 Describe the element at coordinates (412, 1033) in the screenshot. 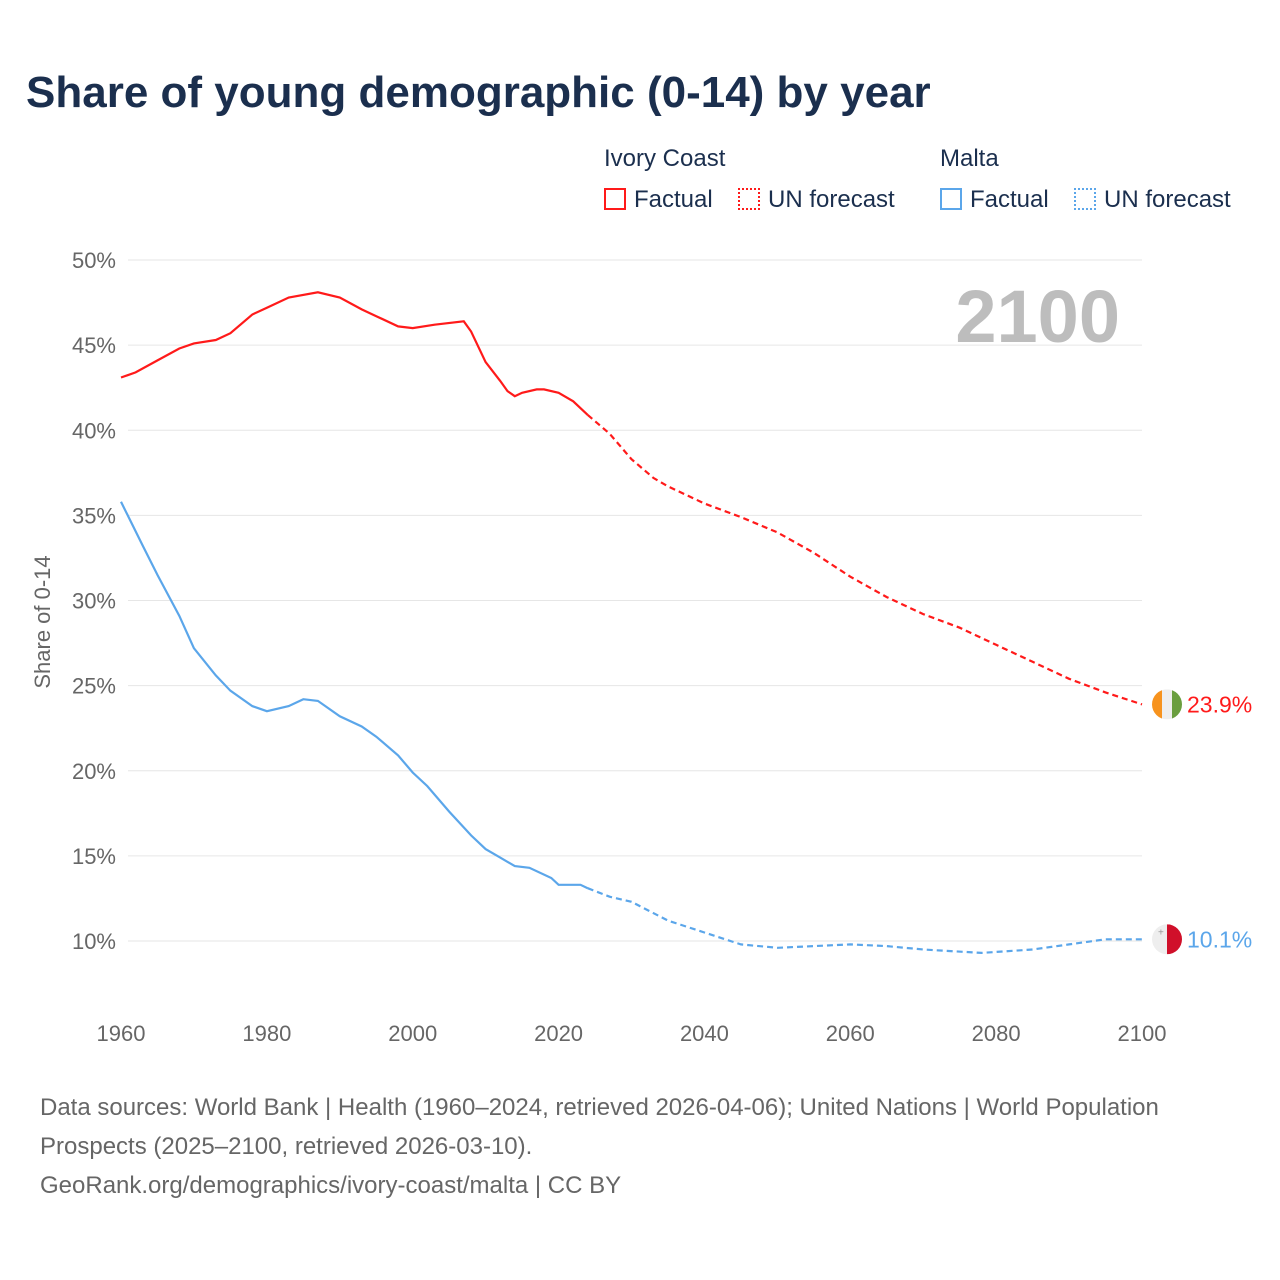

I see `x-tick-label: 2000` at that location.